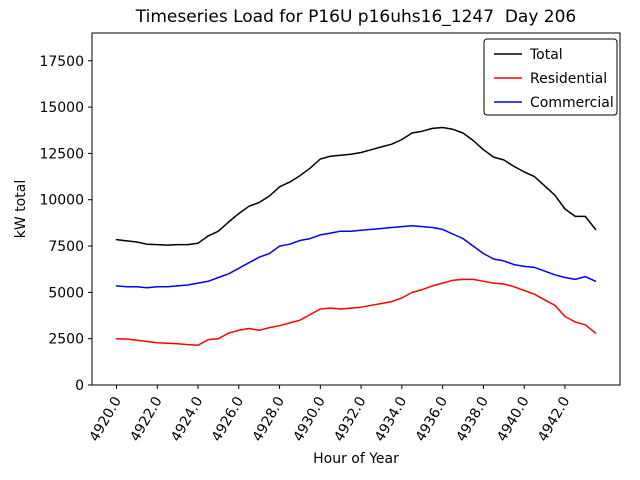 Image resolution: width=640 pixels, height=480 pixels. What do you see at coordinates (356, 459) in the screenshot?
I see `x-axis-label: Hour of Year` at bounding box center [356, 459].